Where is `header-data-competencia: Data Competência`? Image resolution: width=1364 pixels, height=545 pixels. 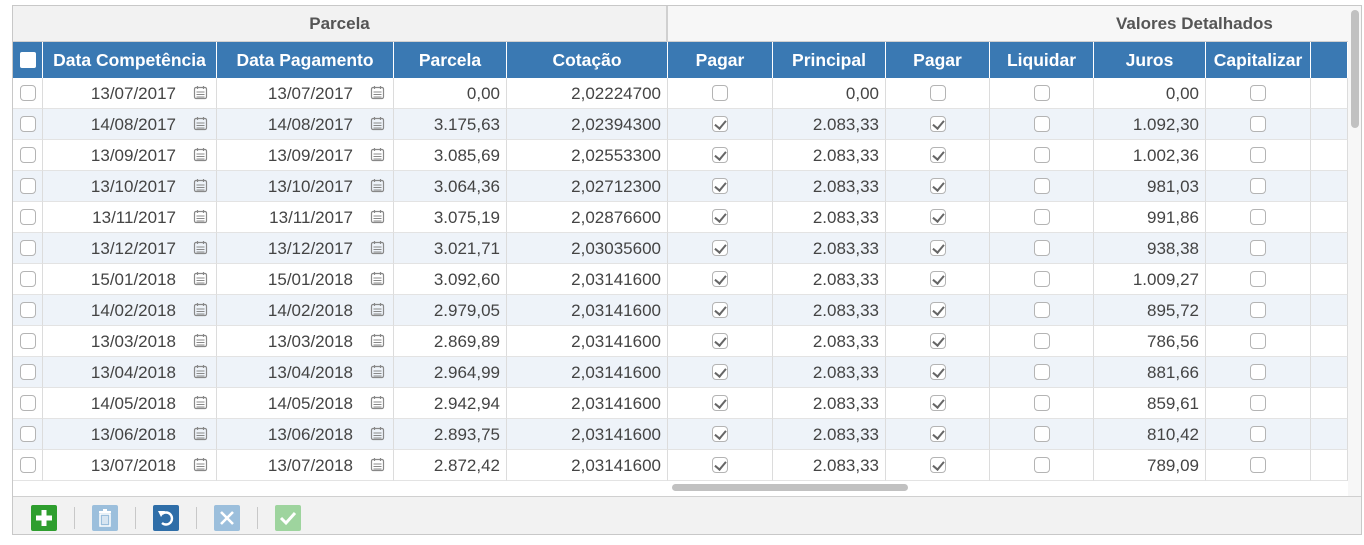 header-data-competencia: Data Competência is located at coordinates (130, 60).